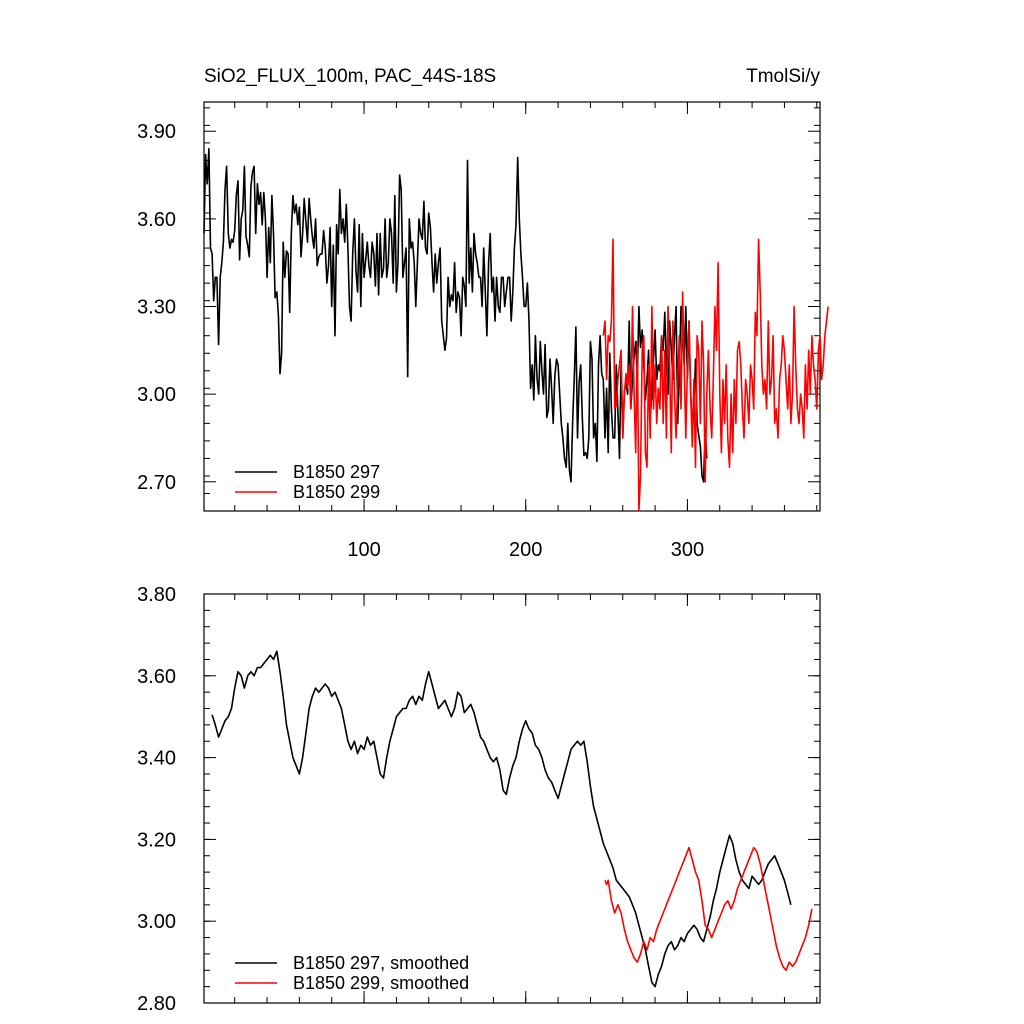 The image size is (1024, 1024). I want to click on y-tick-label: 3.80, so click(156, 595).